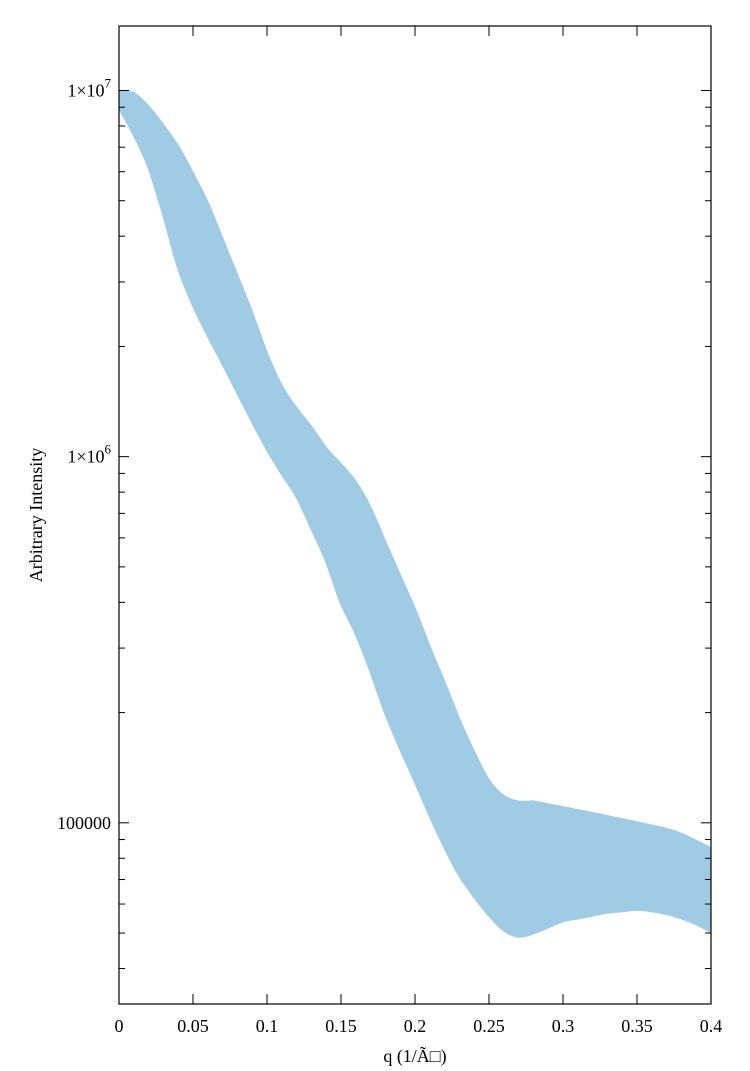 The height and width of the screenshot is (1071, 750). Describe the element at coordinates (89, 454) in the screenshot. I see `y-tick-label: 1×10⁶` at that location.